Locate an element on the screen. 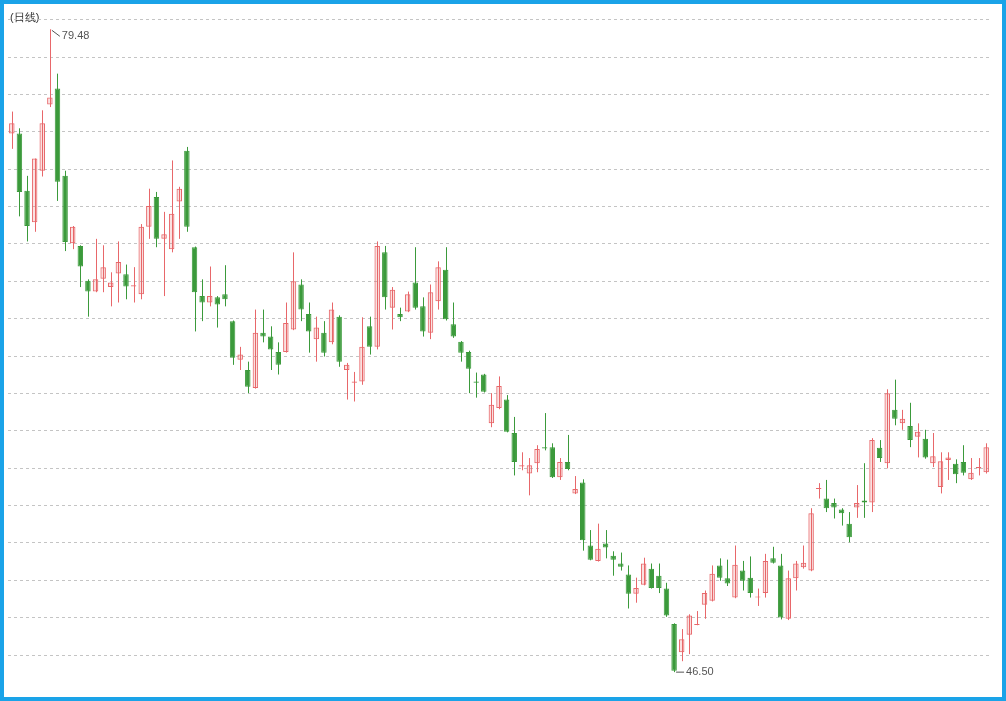 The height and width of the screenshot is (701, 1006). annotation: 46.50 is located at coordinates (700, 671).